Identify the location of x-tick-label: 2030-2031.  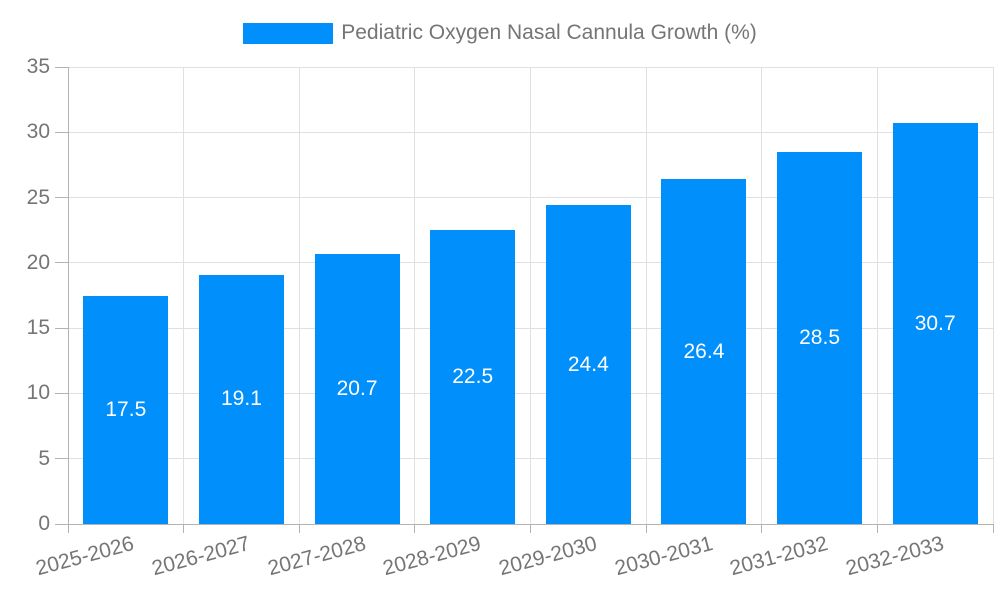
(663, 556).